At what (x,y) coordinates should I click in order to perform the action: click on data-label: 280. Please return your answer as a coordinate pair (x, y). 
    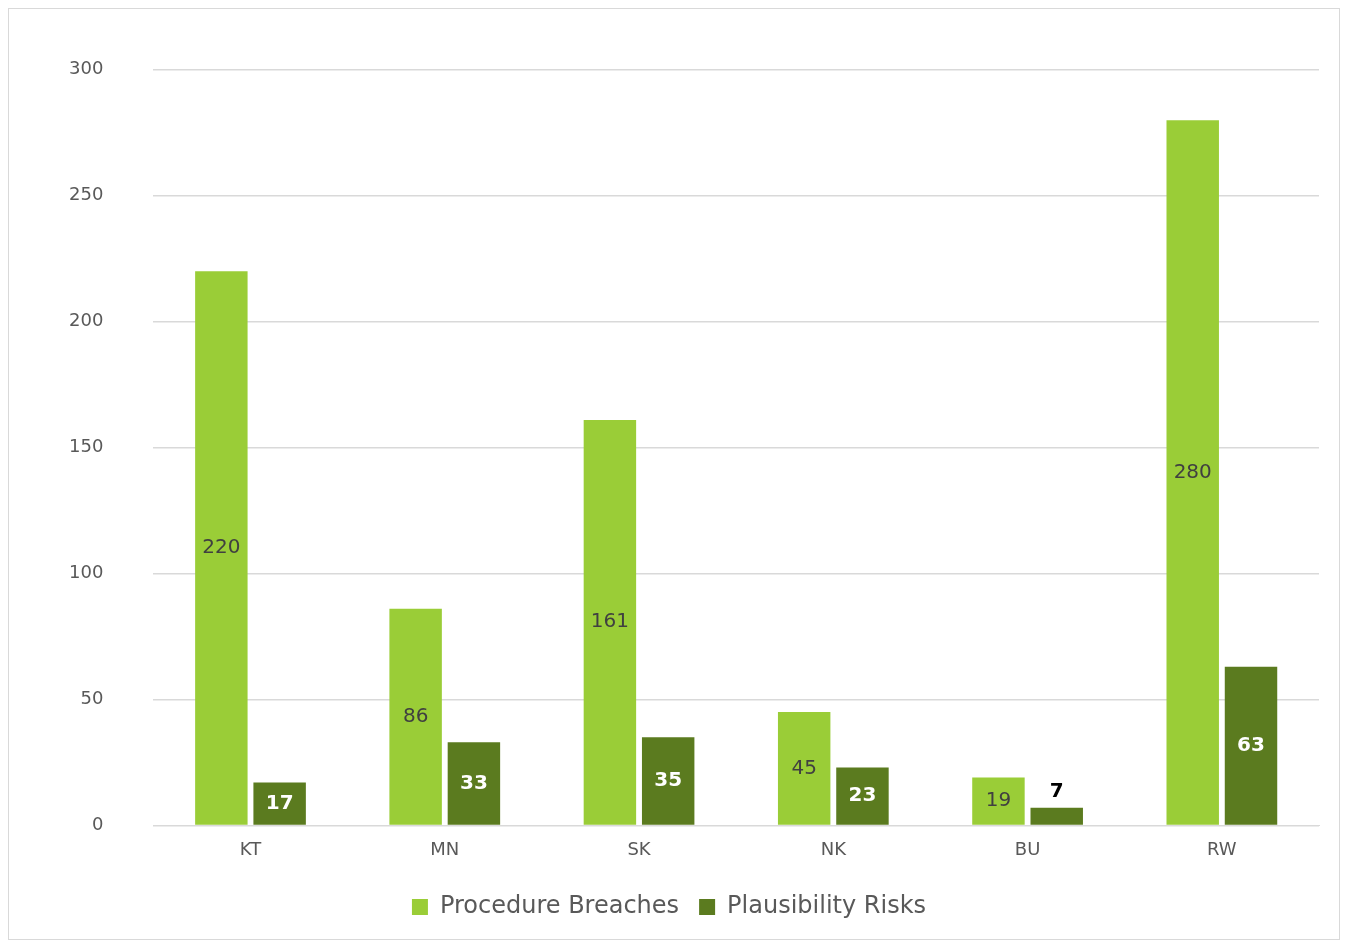
    Looking at the image, I should click on (1192, 470).